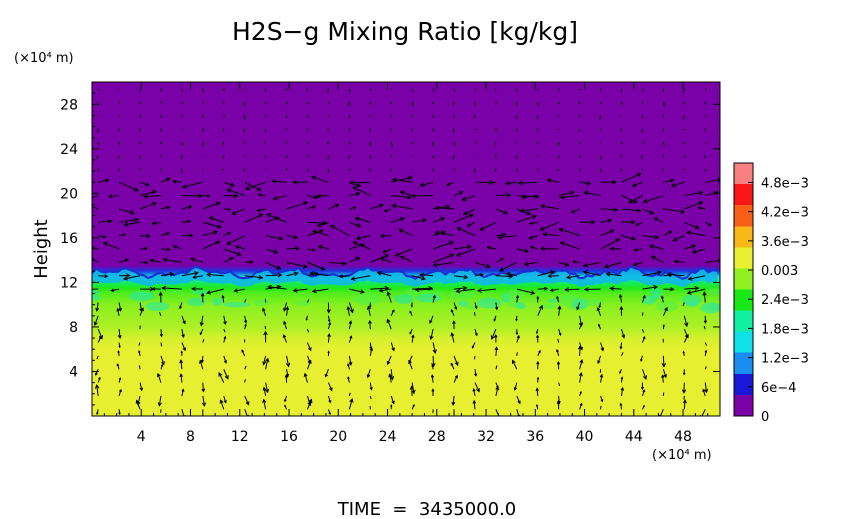 This screenshot has width=854, height=519. Describe the element at coordinates (778, 388) in the screenshot. I see `colorbar-tick-label: 6e−4` at that location.